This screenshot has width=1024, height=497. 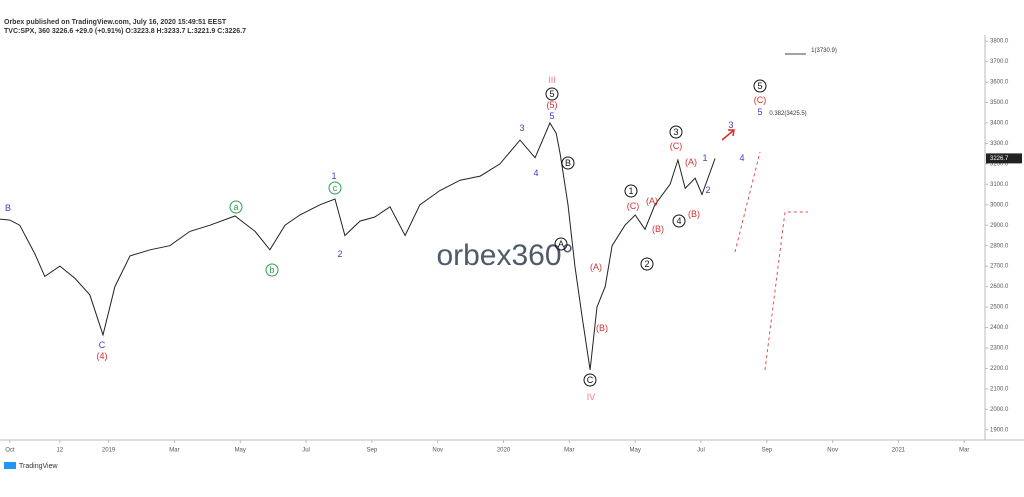 I want to click on y-tick-label: 2800.0, so click(x=999, y=246).